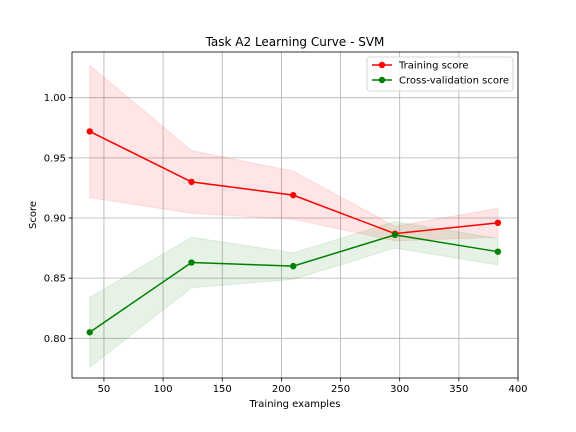  I want to click on legend: Training score Cross-validation score, so click(440, 74).